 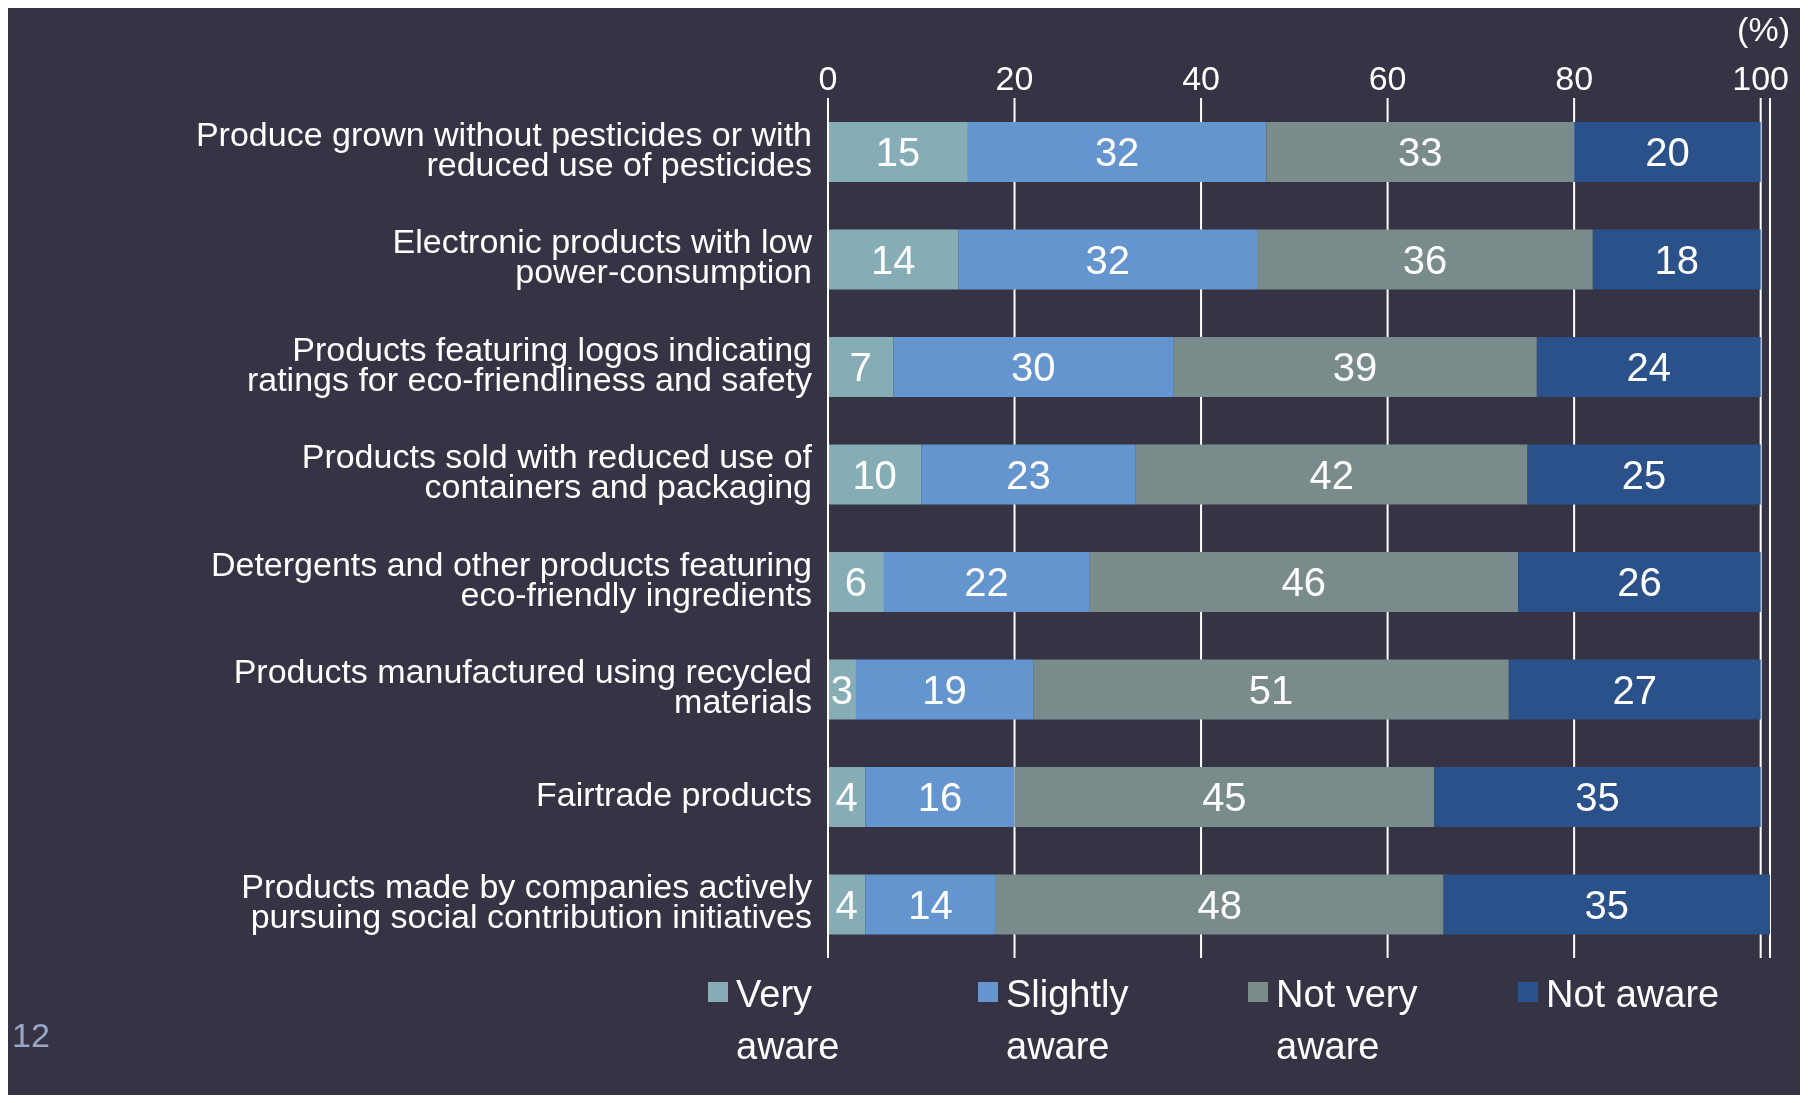 What do you see at coordinates (31, 1035) in the screenshot?
I see `text: 12` at bounding box center [31, 1035].